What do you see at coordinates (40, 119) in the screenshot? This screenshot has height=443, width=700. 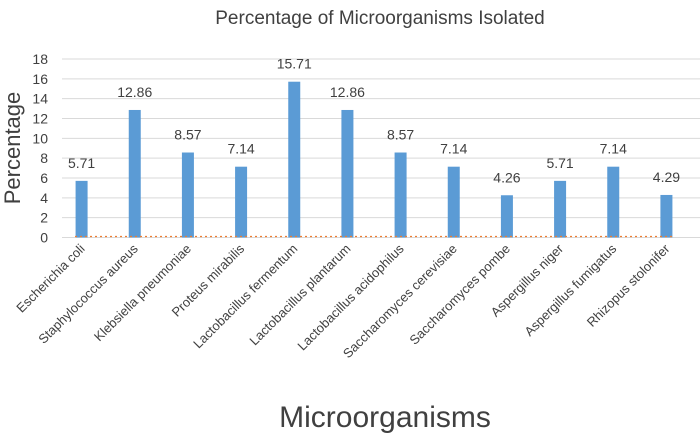 I see `y-tick-label: 12` at bounding box center [40, 119].